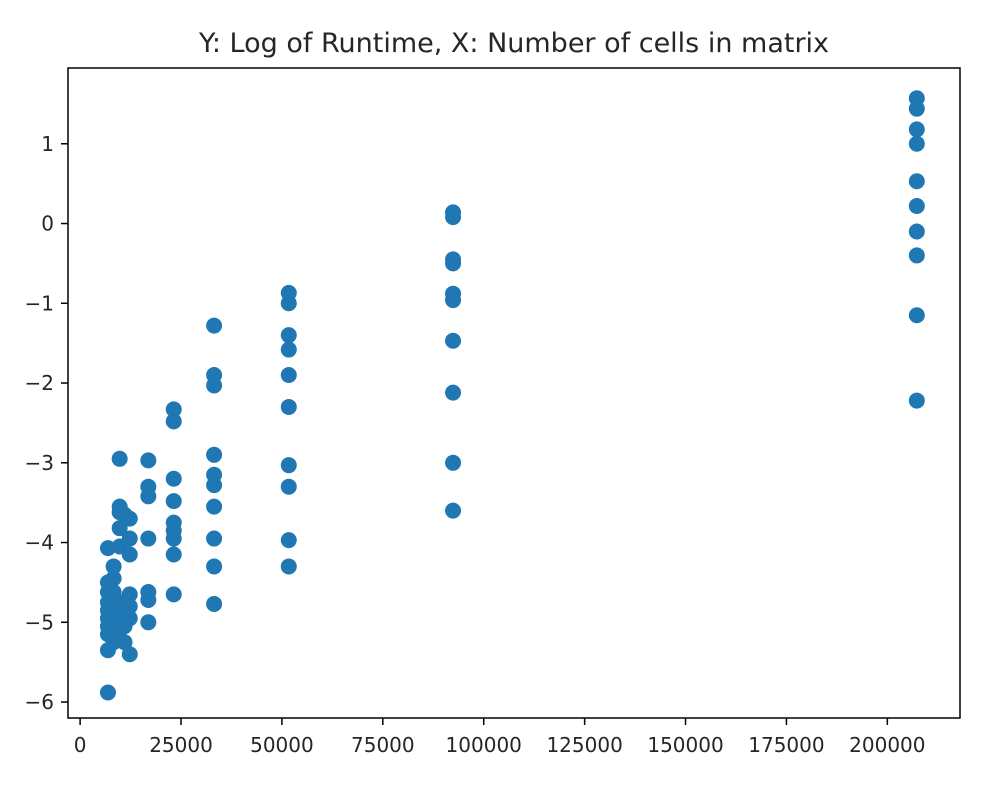 This screenshot has height=788, width=992. I want to click on y-tick-label: −6, so click(39, 702).